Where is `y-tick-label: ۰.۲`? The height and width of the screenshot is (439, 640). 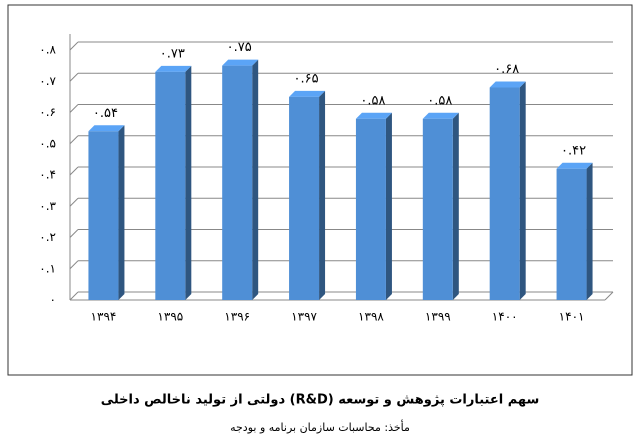
y-tick-label: ۰.۲ is located at coordinates (47, 237).